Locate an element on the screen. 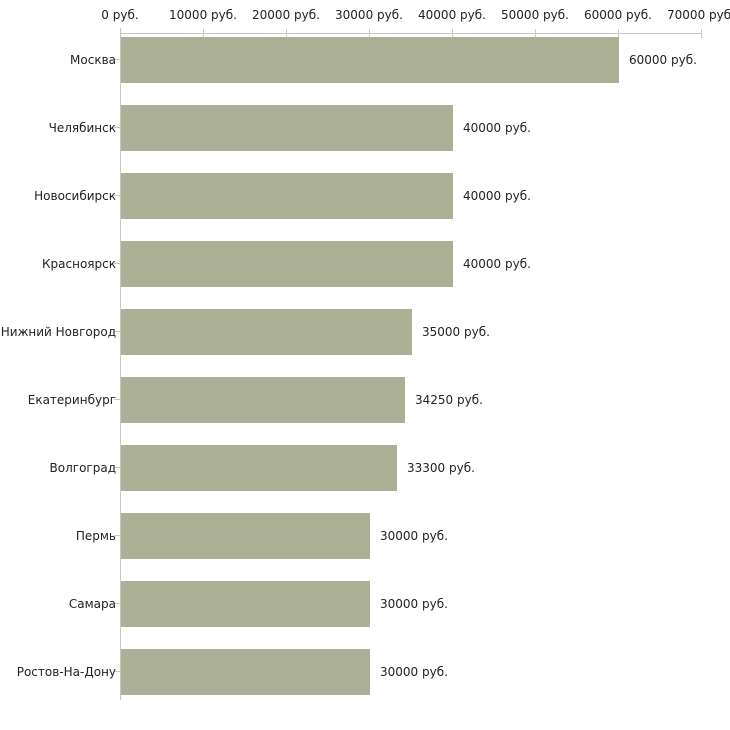 Image resolution: width=730 pixels, height=730 pixels. bar-row: Волгоград 33300 руб. is located at coordinates (365, 468).